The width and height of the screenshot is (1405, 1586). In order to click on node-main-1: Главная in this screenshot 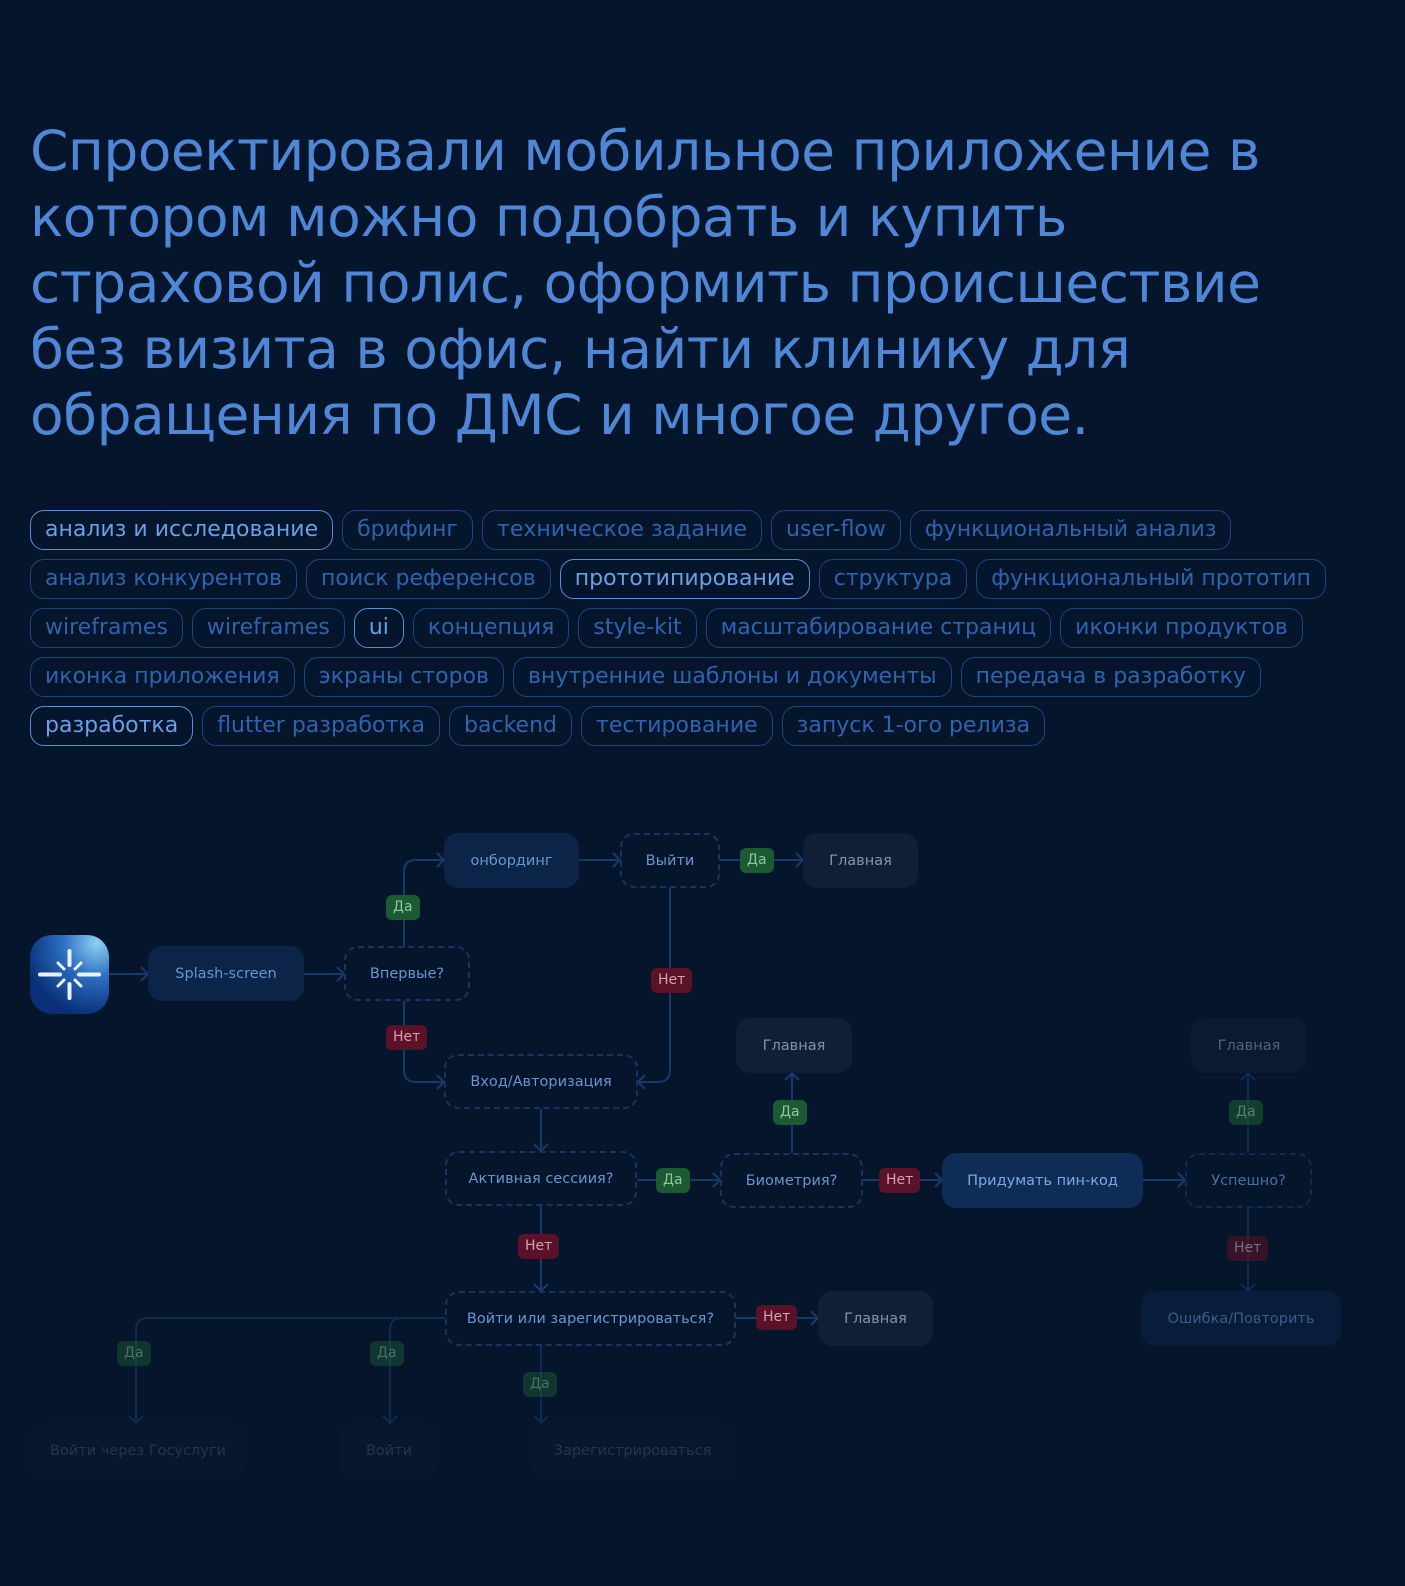, I will do `click(860, 860)`.